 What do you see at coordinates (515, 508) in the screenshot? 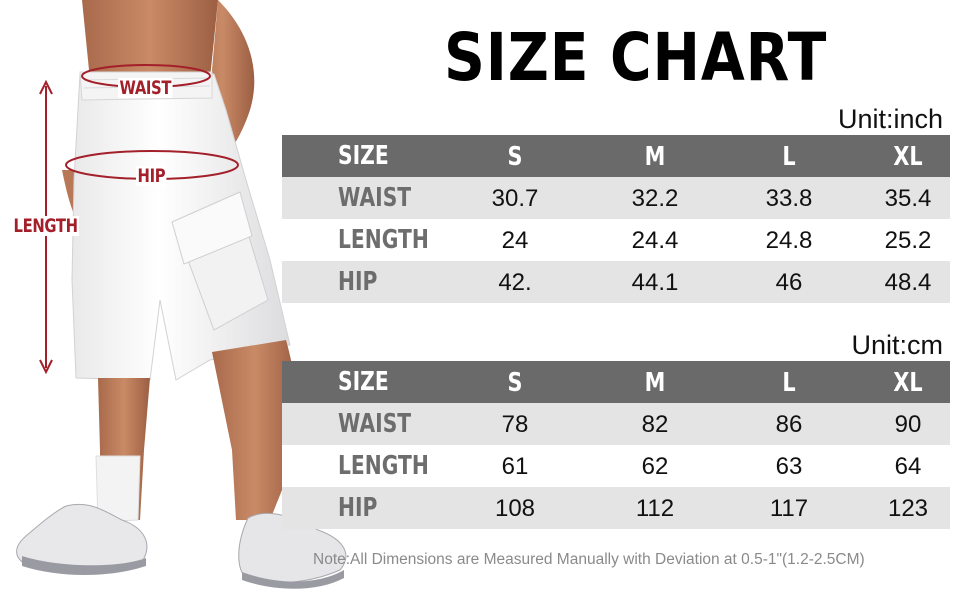
I see `table-cell: 108` at bounding box center [515, 508].